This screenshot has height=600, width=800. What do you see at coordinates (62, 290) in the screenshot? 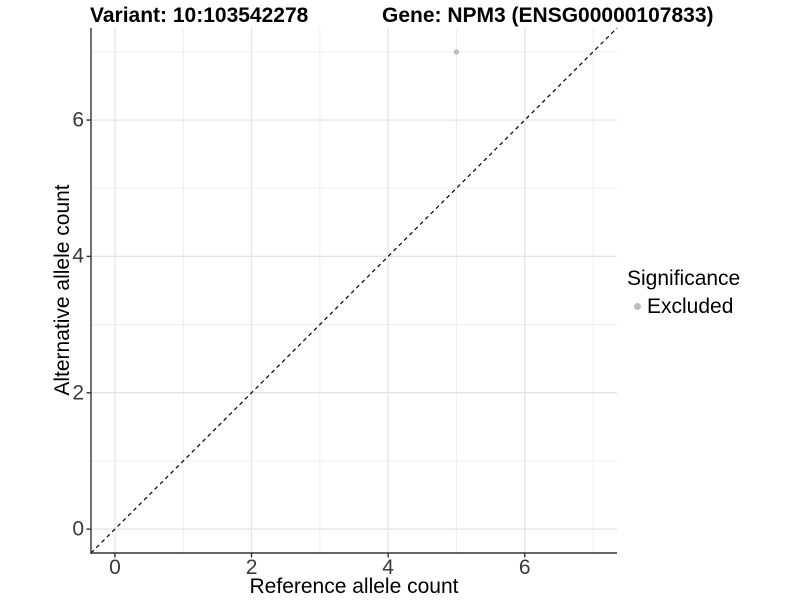
I see `y-axis-title: Alternative allele count` at bounding box center [62, 290].